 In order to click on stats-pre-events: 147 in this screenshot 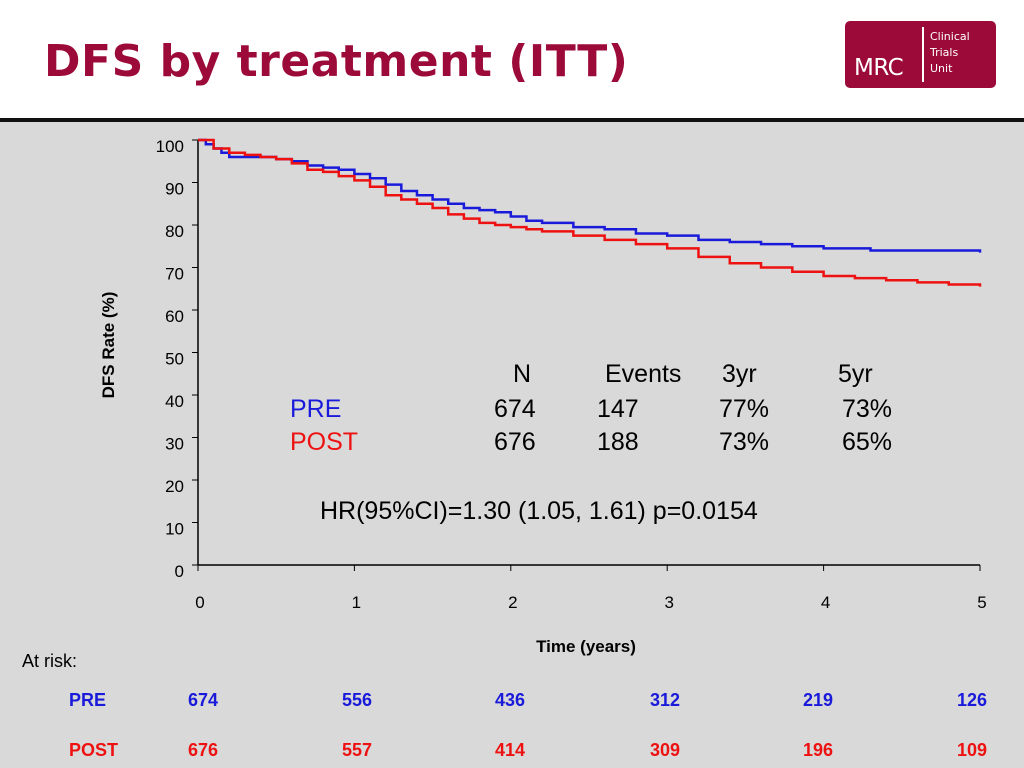, I will do `click(618, 409)`.